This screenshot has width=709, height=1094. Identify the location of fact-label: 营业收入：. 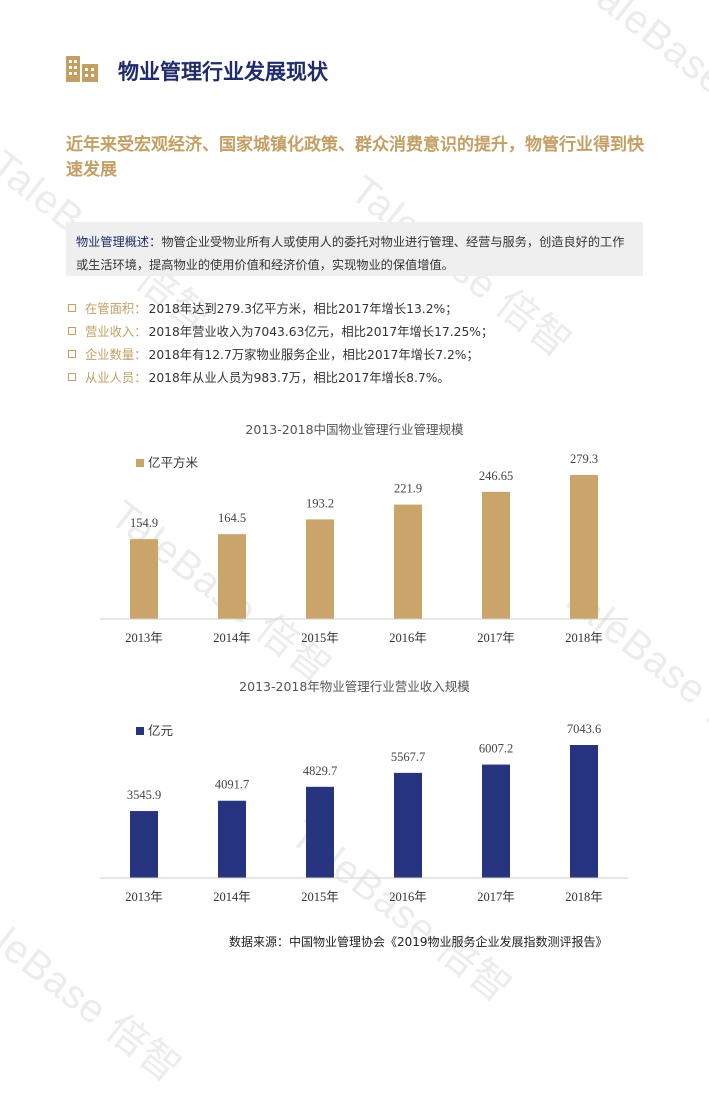
(116, 331).